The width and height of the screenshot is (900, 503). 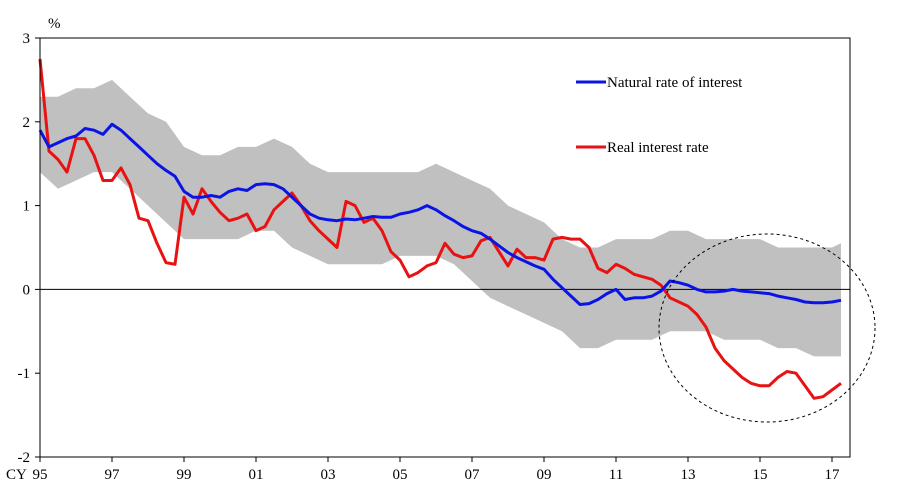 What do you see at coordinates (27, 290) in the screenshot?
I see `y-tick-label: 0` at bounding box center [27, 290].